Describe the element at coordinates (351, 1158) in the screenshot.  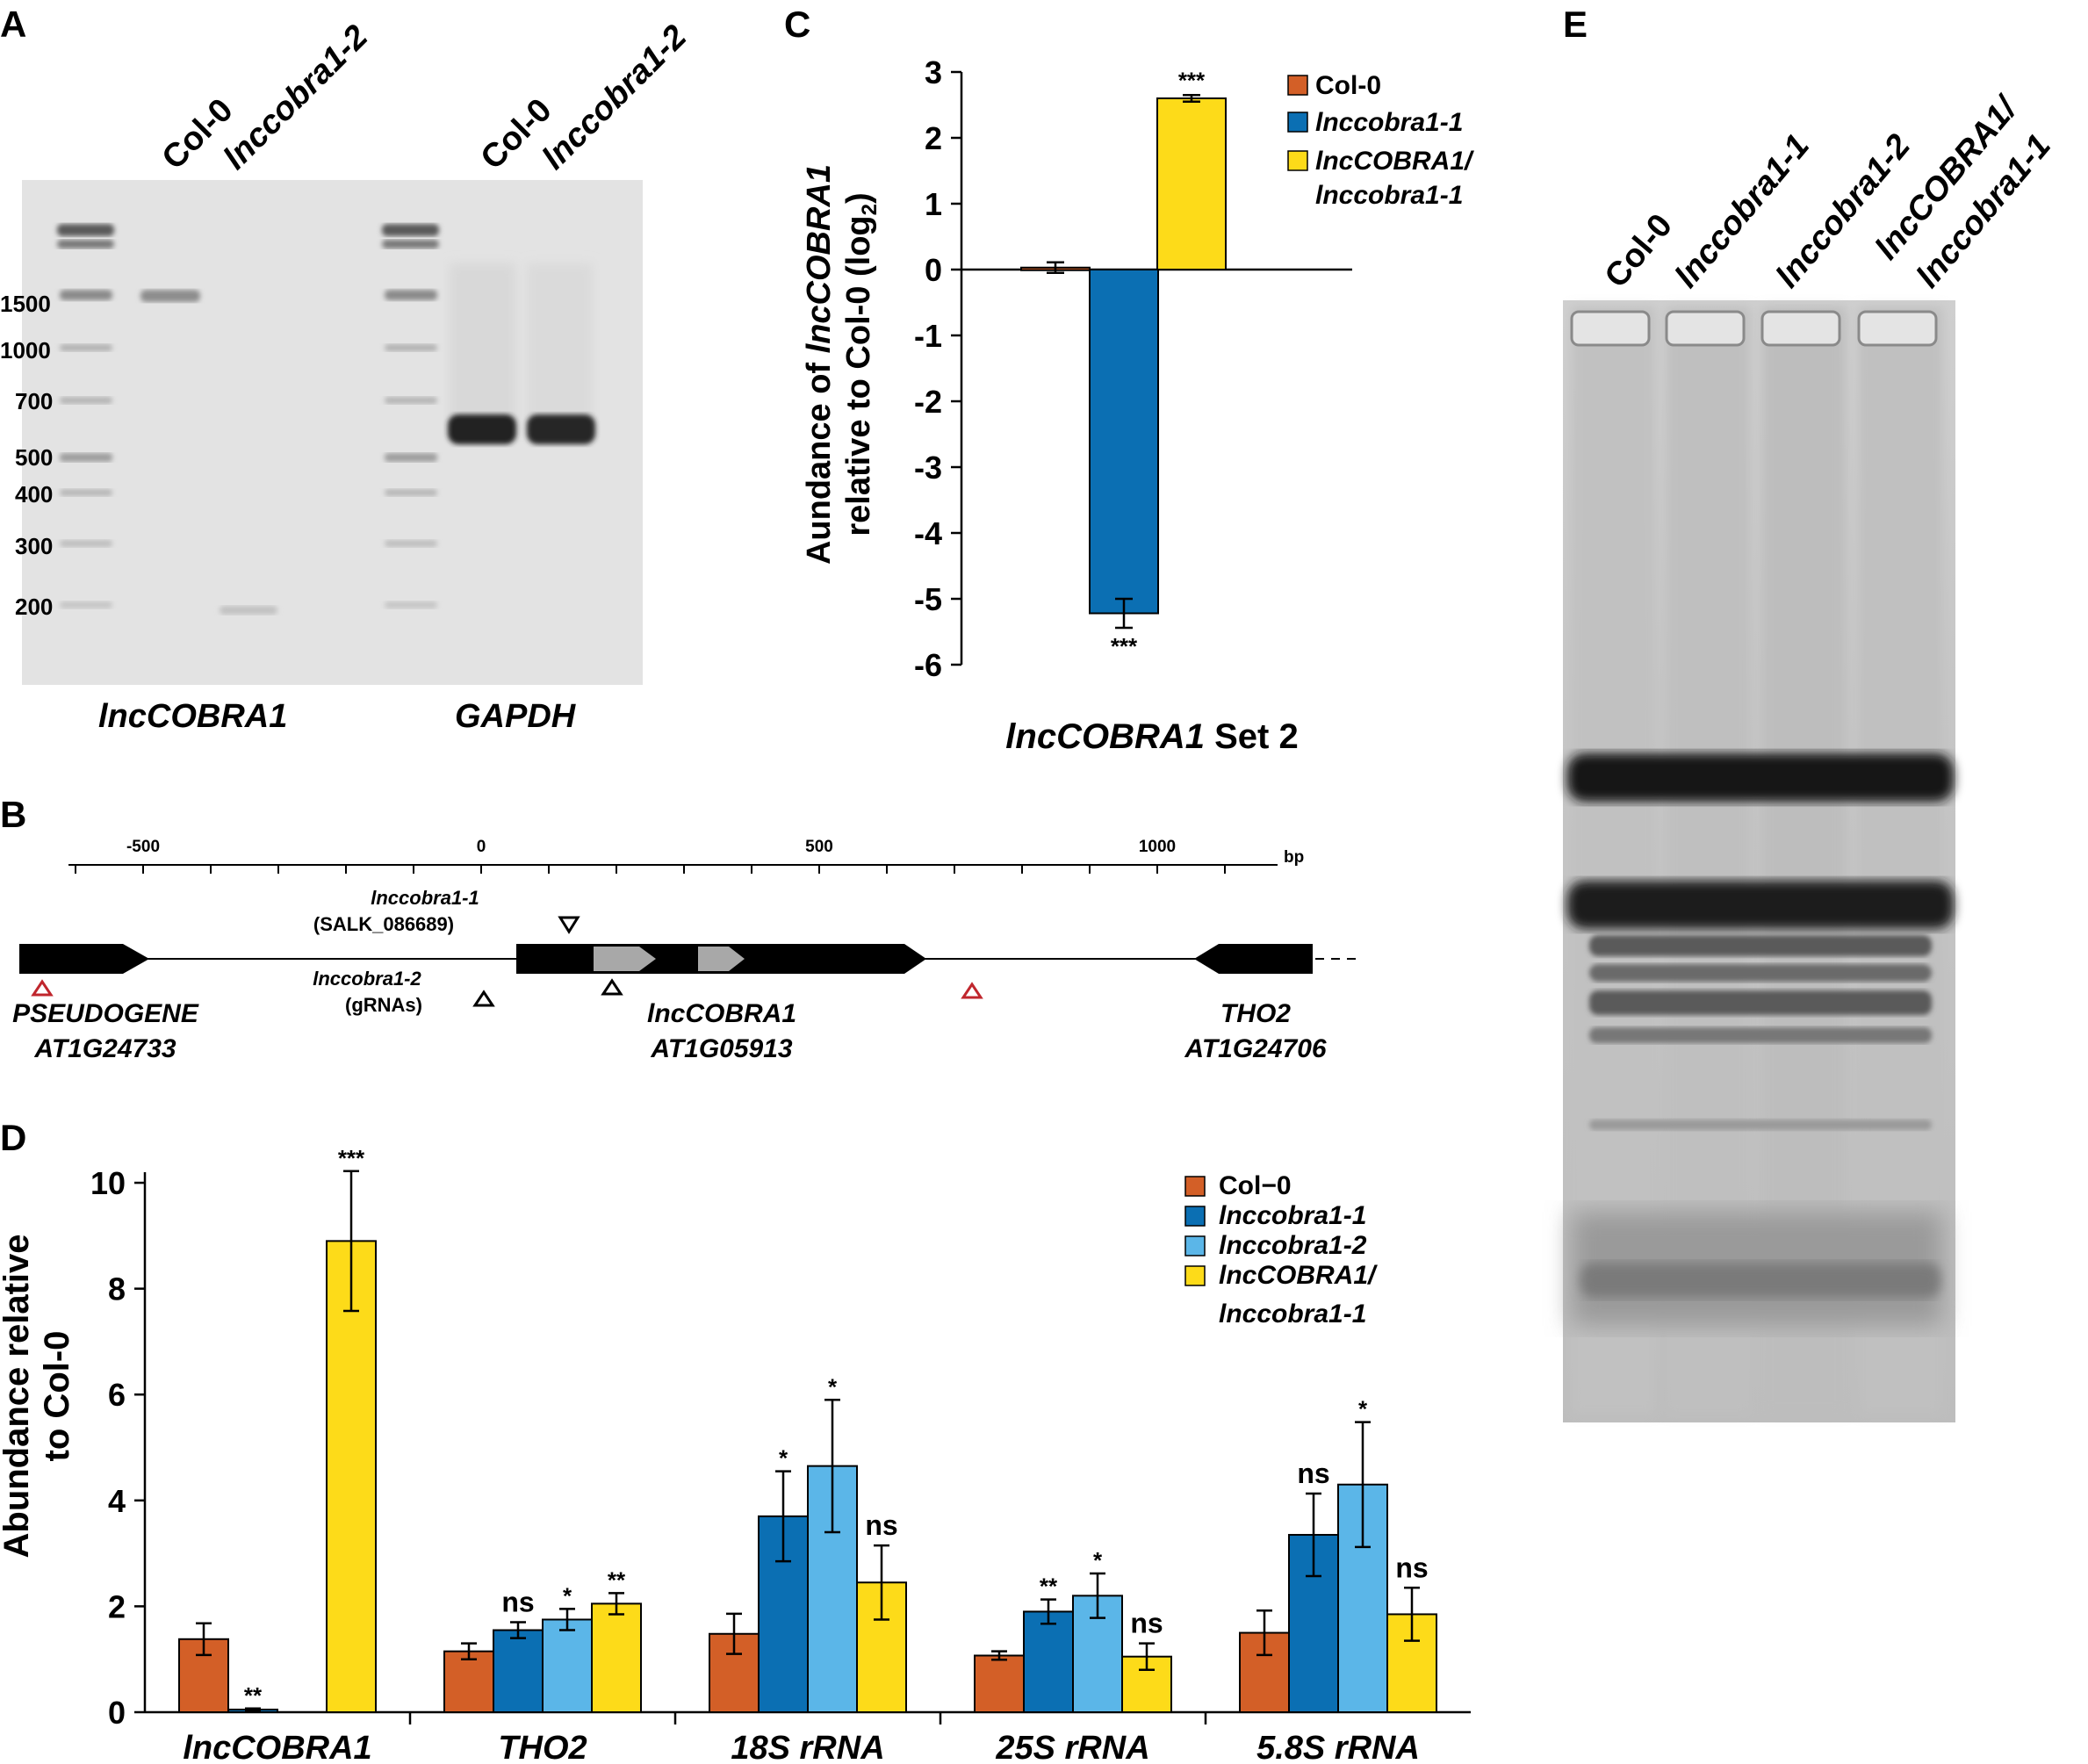
I see `d-significance-label: ***` at that location.